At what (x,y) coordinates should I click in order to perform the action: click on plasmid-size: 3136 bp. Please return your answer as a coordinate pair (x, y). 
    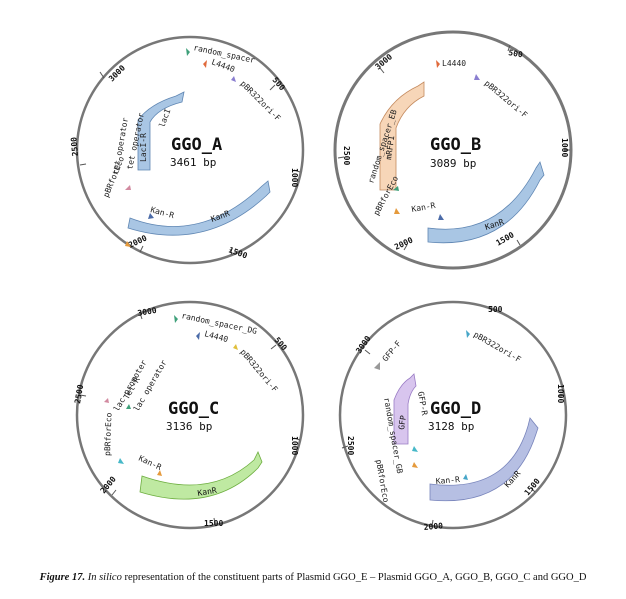
    Looking at the image, I should click on (189, 426).